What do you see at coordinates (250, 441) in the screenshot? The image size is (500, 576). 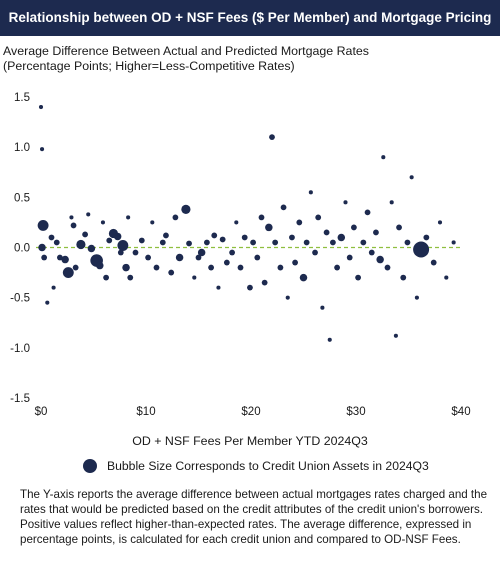 I see `x-axis-label: OD + NSF Fees Per Member YTD 2024Q3` at bounding box center [250, 441].